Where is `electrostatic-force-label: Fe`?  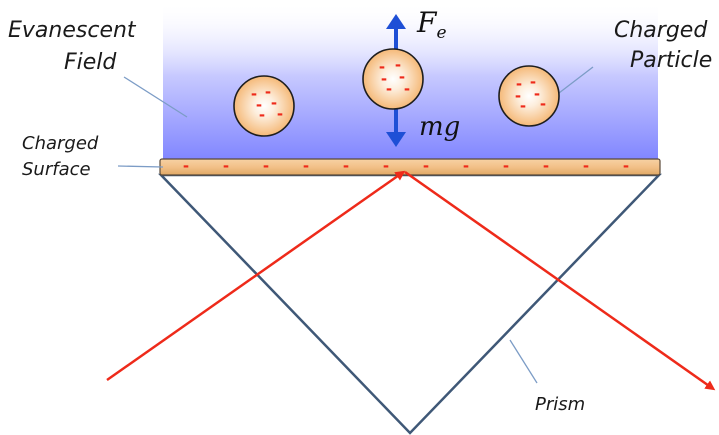
electrostatic-force-label: Fe is located at coordinates (432, 28).